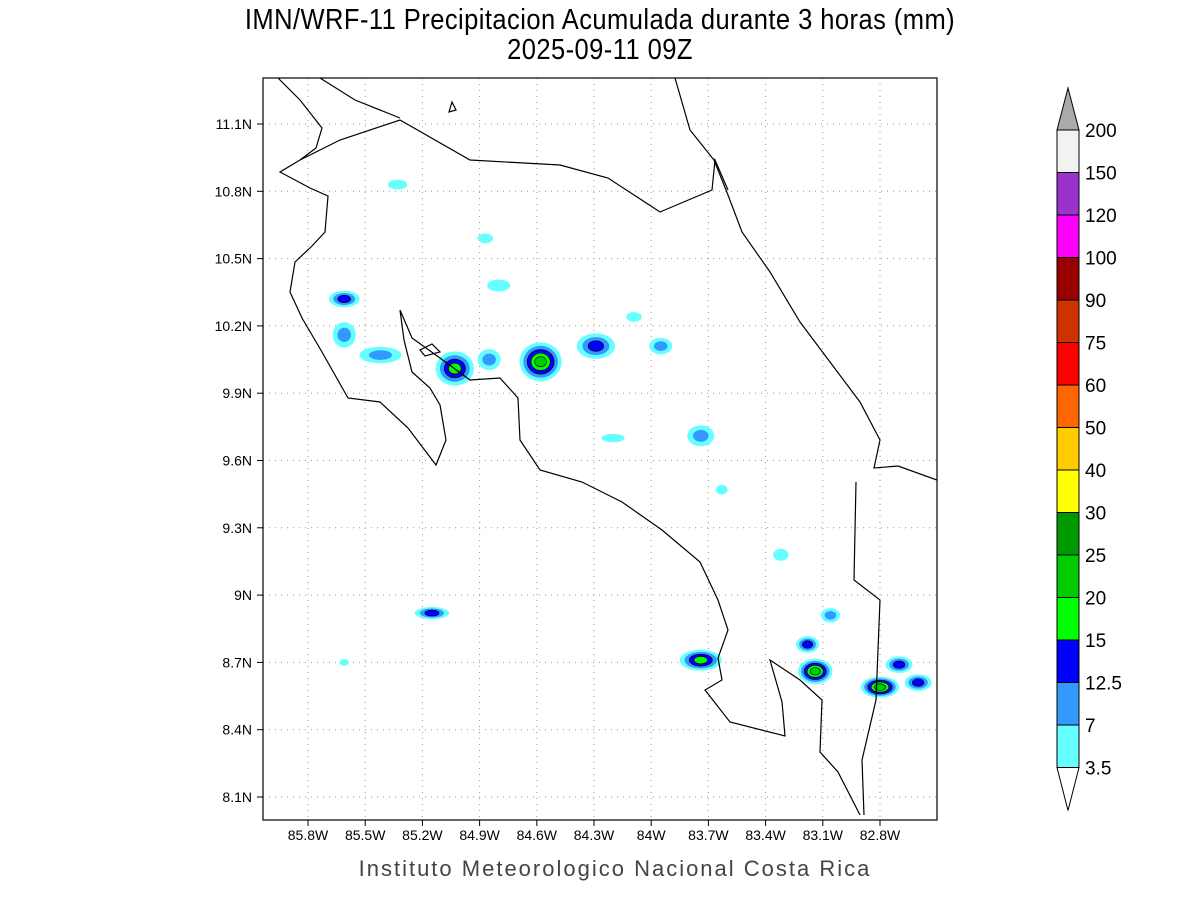  What do you see at coordinates (1090, 726) in the screenshot?
I see `colorbar-label: 7` at bounding box center [1090, 726].